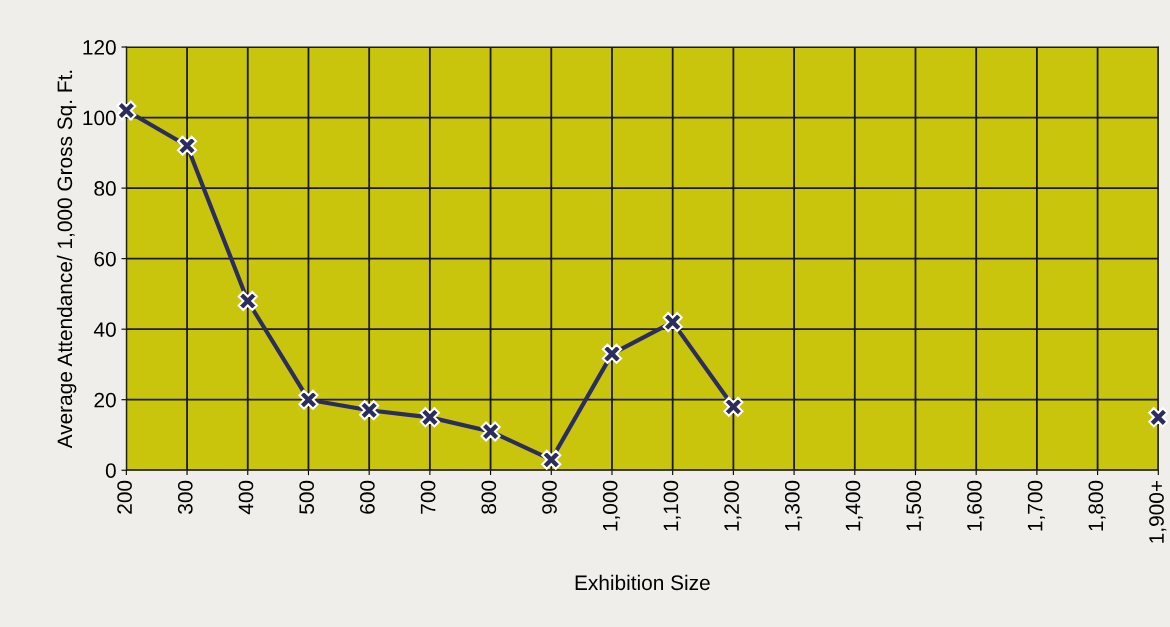 This screenshot has height=627, width=1170. I want to click on x-tick-label: 300, so click(185, 497).